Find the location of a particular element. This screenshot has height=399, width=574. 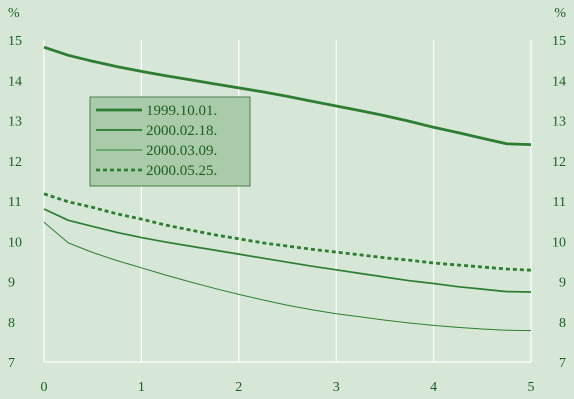

y-tick-label-right: 15 is located at coordinates (559, 41).